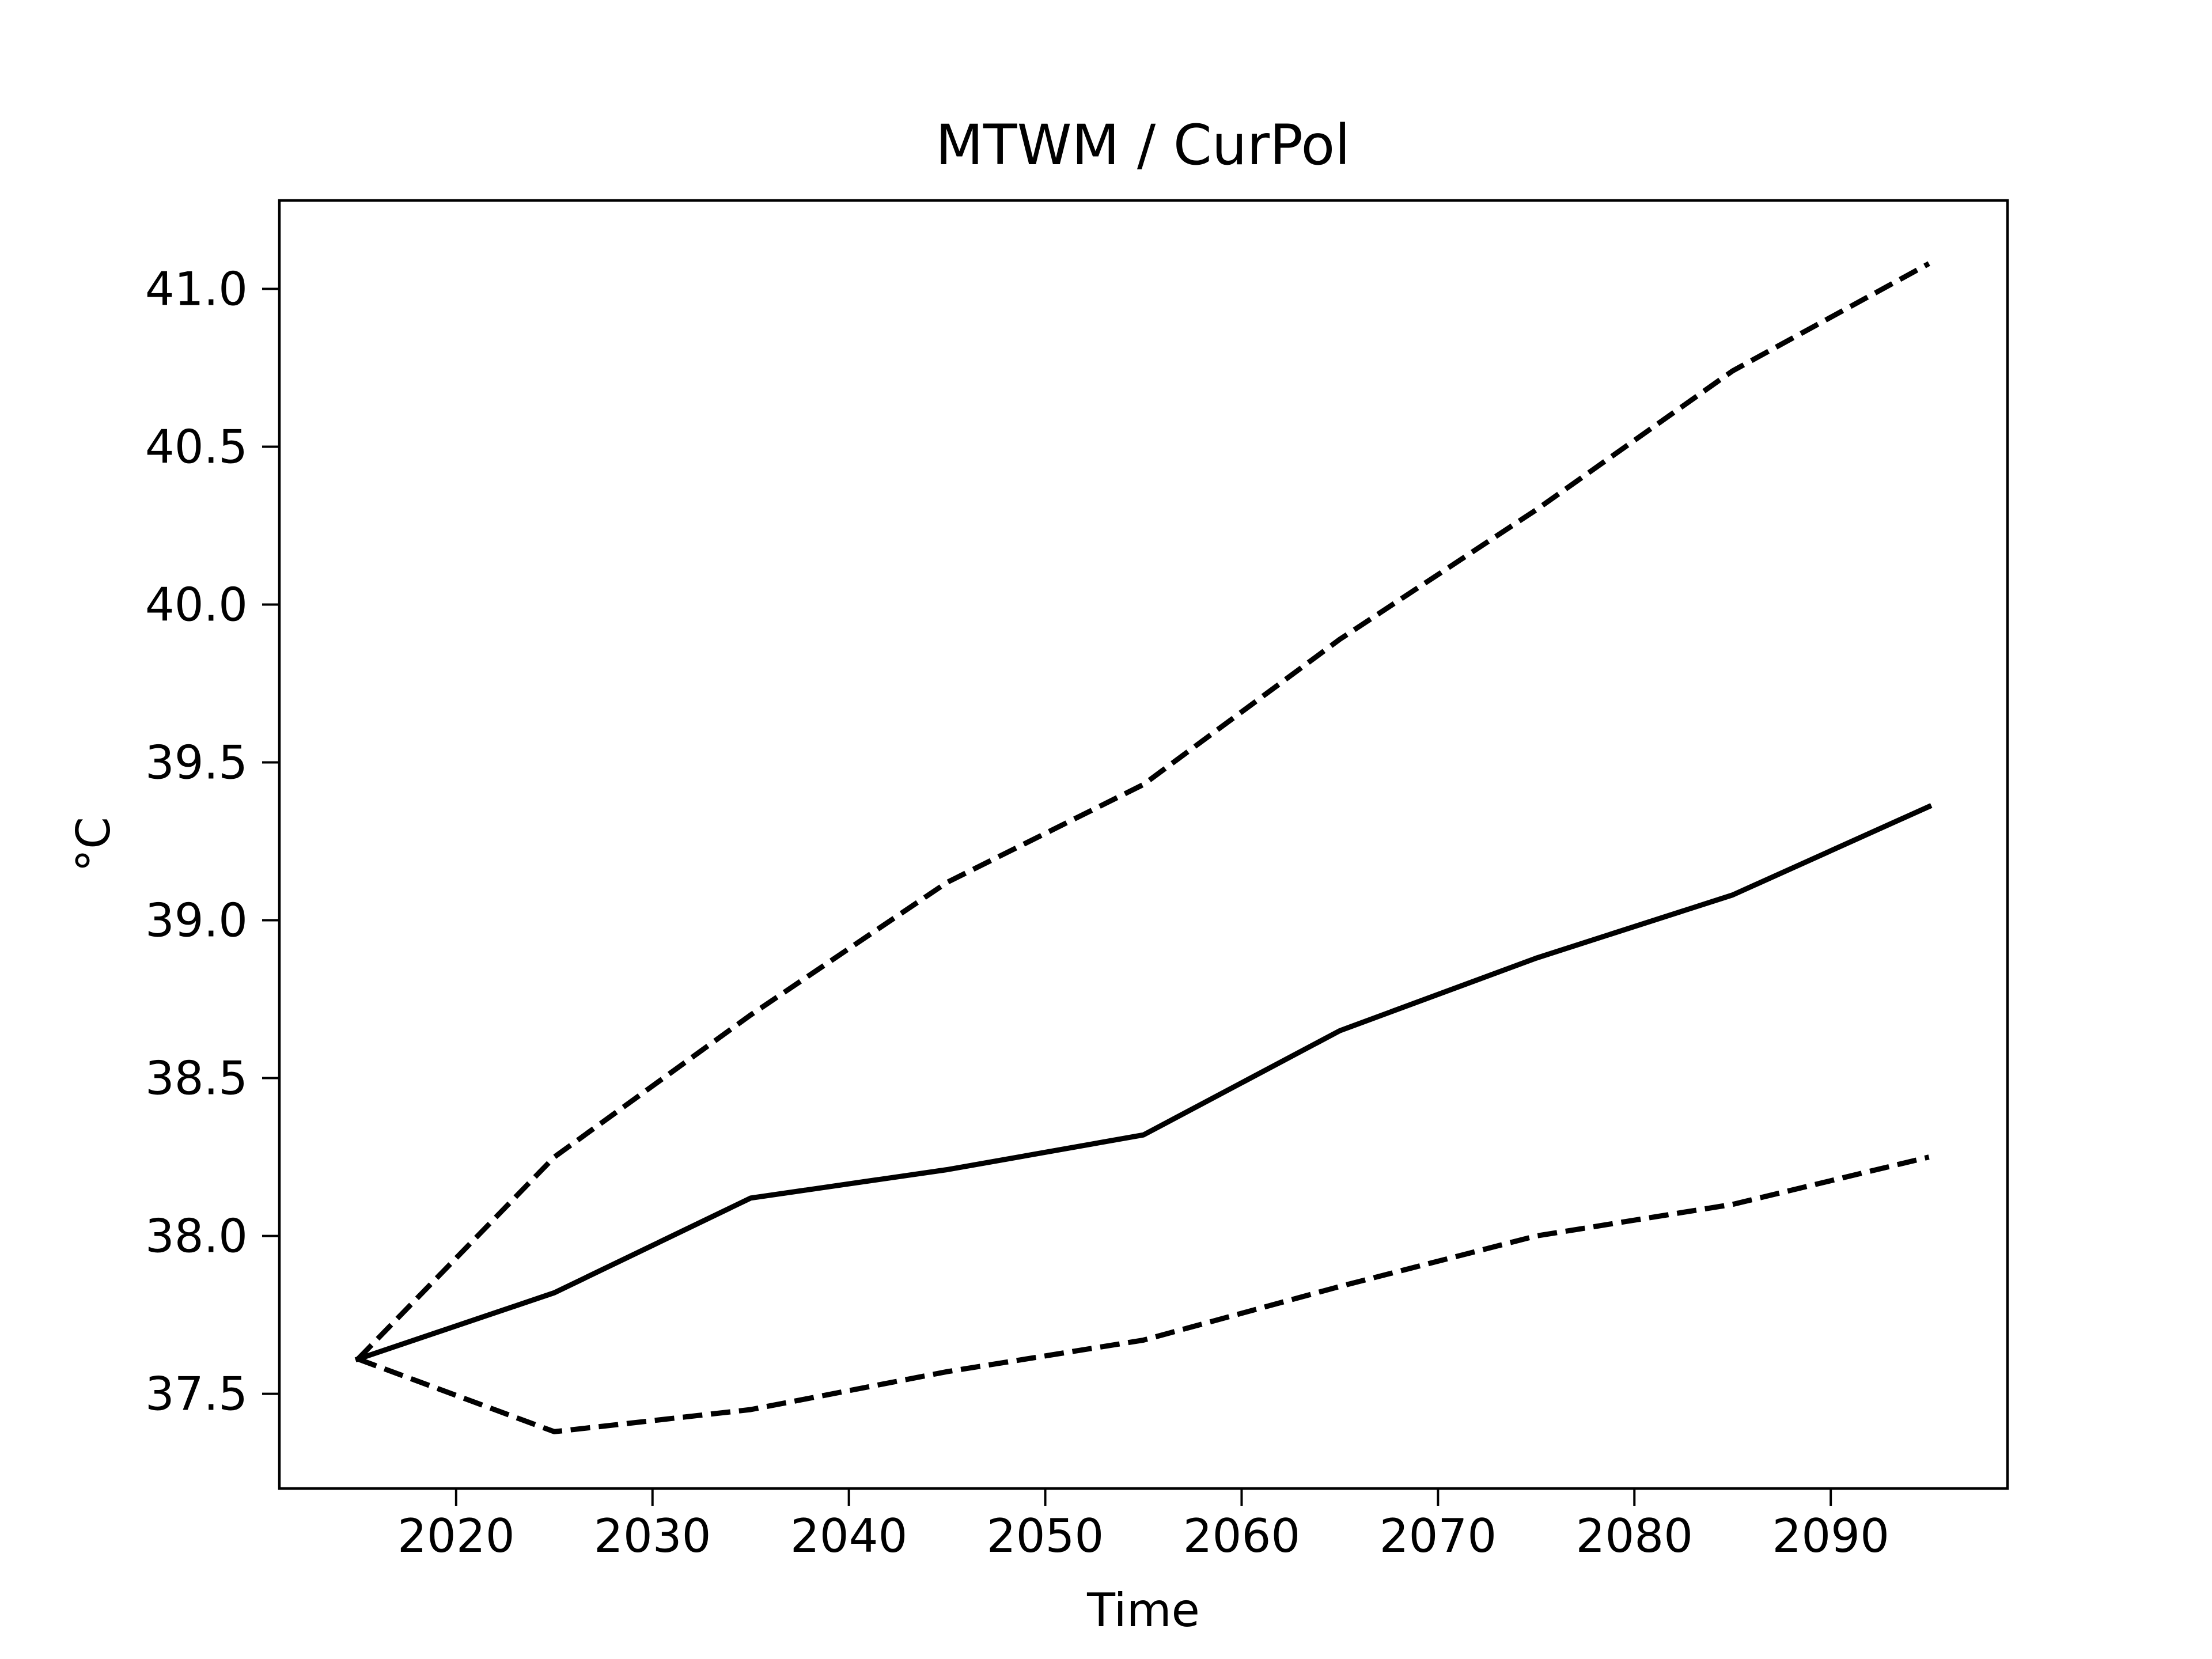 The height and width of the screenshot is (1659, 2212). Describe the element at coordinates (196, 604) in the screenshot. I see `y-tick-label: 40.0` at that location.